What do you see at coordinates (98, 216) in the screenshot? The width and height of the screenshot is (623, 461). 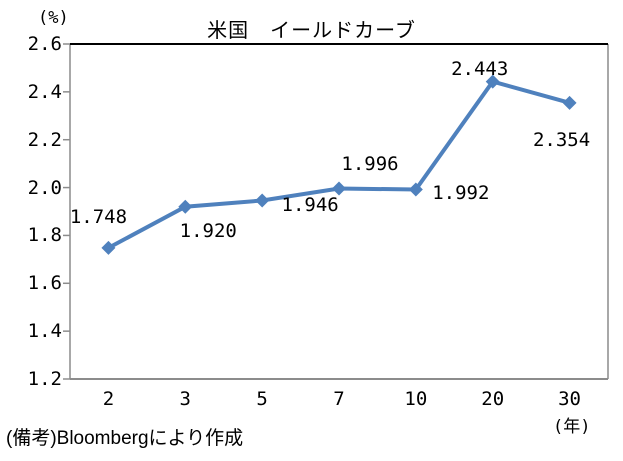 I see `data-label: 1.748` at bounding box center [98, 216].